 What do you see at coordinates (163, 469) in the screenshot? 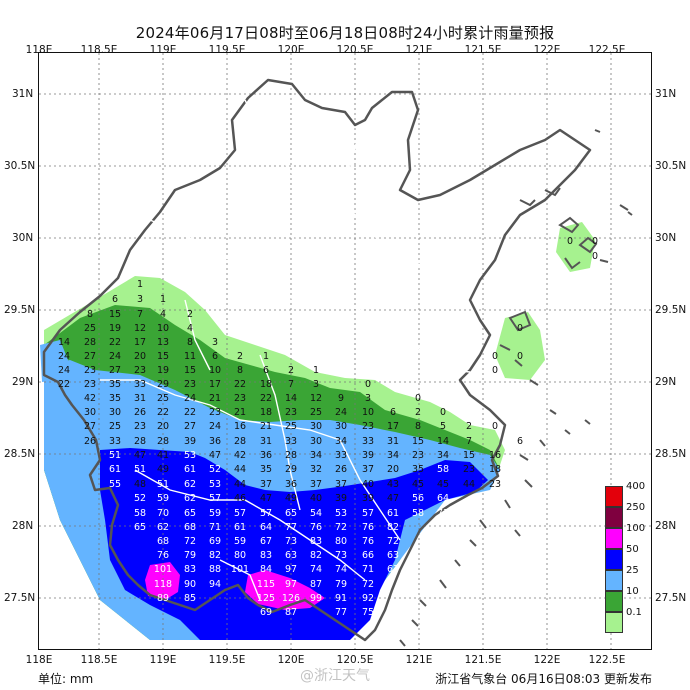
I see `rainfall-value: 49` at bounding box center [163, 469].